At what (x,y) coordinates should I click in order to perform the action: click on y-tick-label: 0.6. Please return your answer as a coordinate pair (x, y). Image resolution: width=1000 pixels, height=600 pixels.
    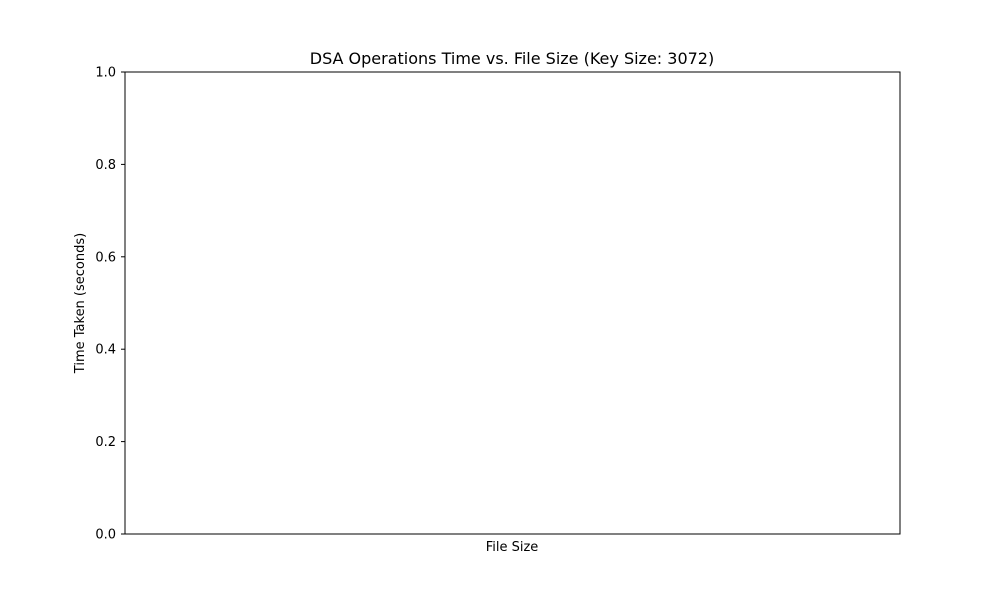
    Looking at the image, I should click on (105, 257).